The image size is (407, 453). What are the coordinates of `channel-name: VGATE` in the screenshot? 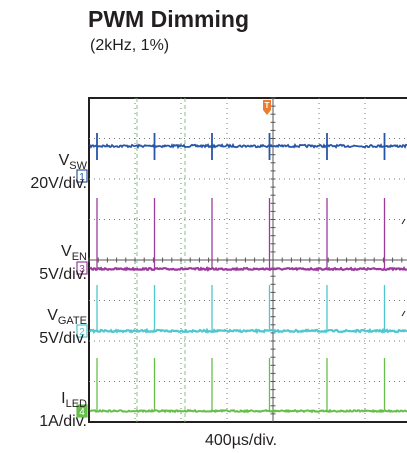 It's located at (67, 317).